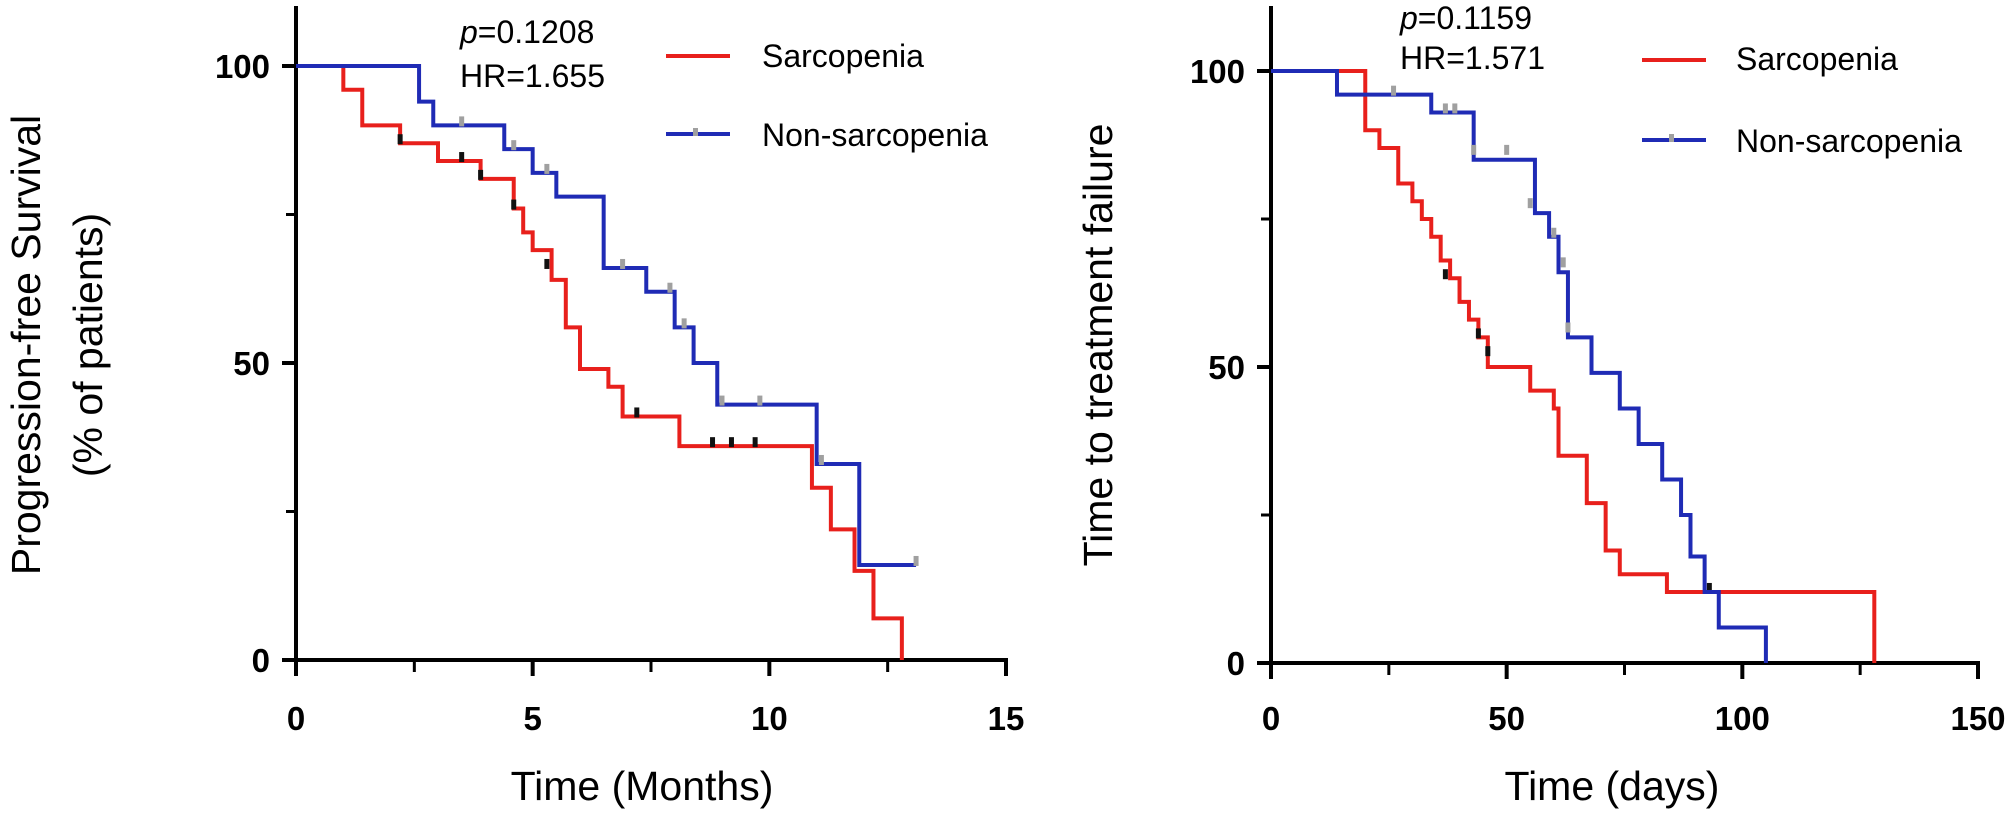  Describe the element at coordinates (1977, 718) in the screenshot. I see `ttf-xtick-label: 150` at that location.